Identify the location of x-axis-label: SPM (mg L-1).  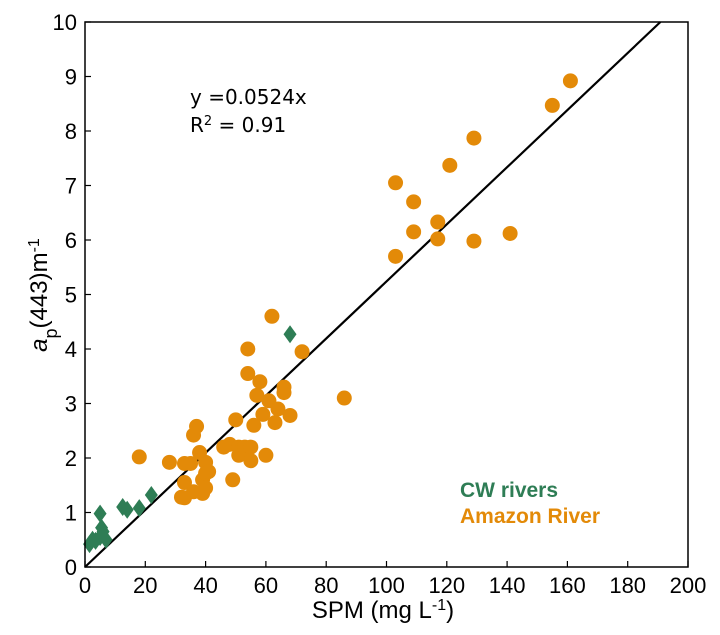
(383, 611).